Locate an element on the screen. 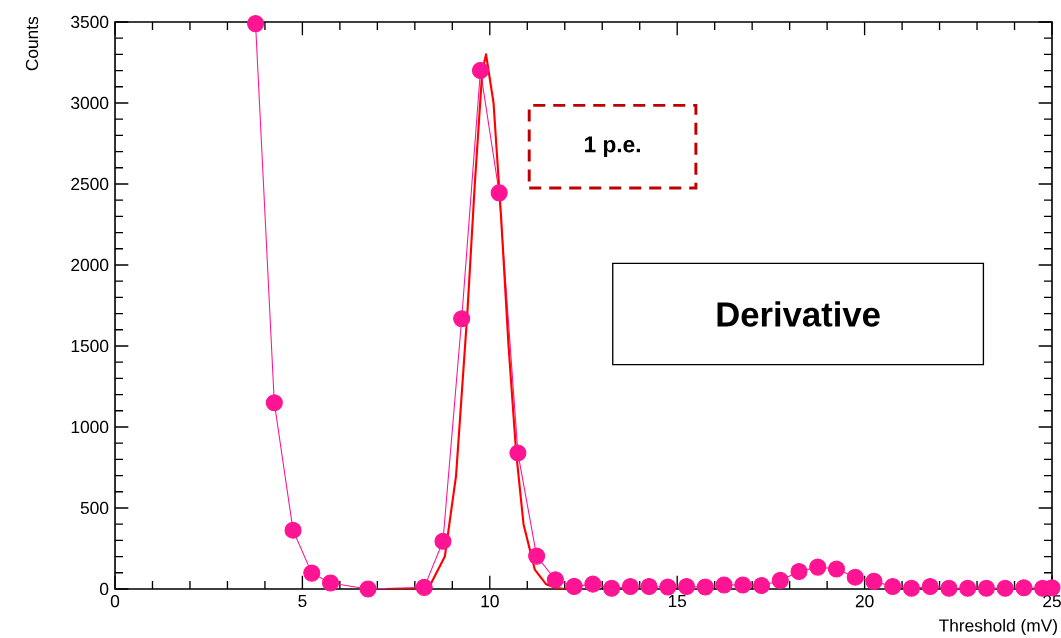  x-tick-label: 20 is located at coordinates (864, 601).